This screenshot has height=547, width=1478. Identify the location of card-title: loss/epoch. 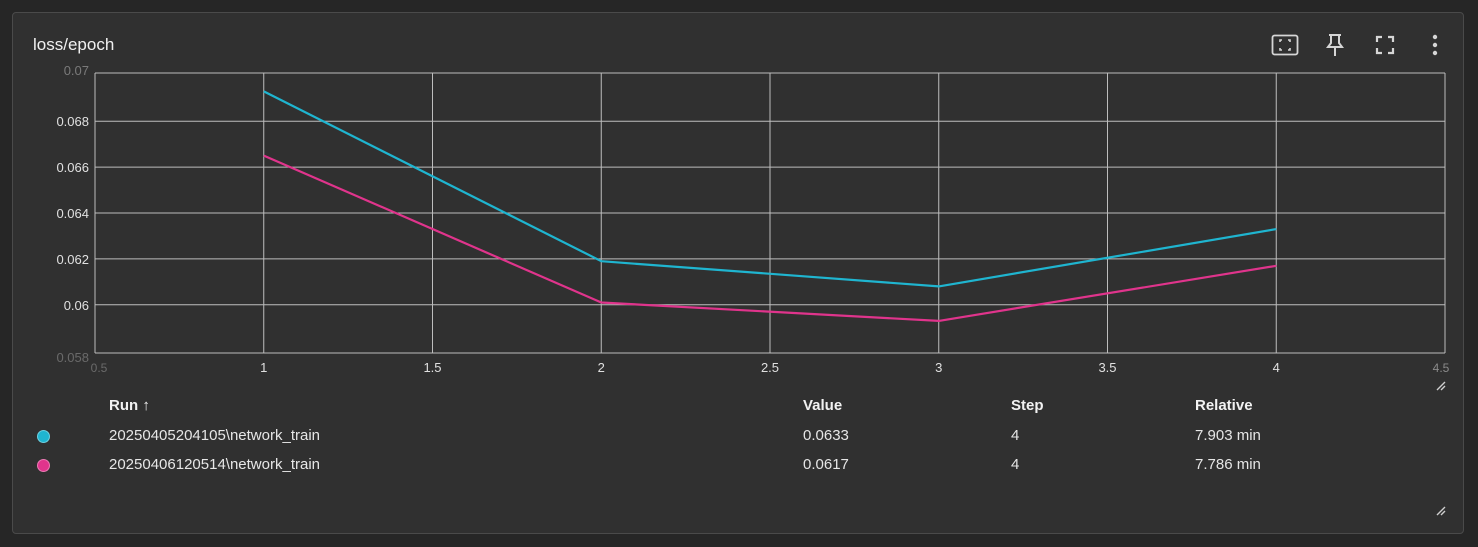
(74, 44).